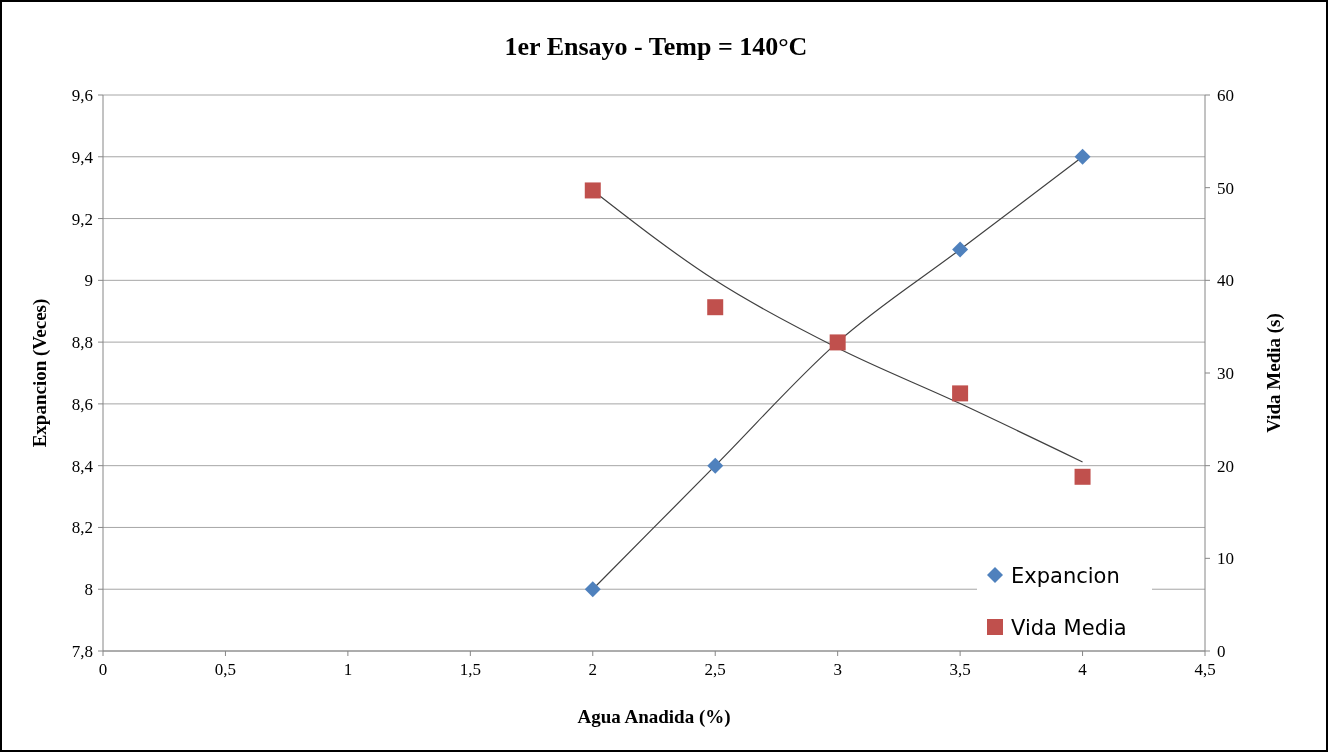  Describe the element at coordinates (82, 219) in the screenshot. I see `y-tick-label: 9,2` at that location.